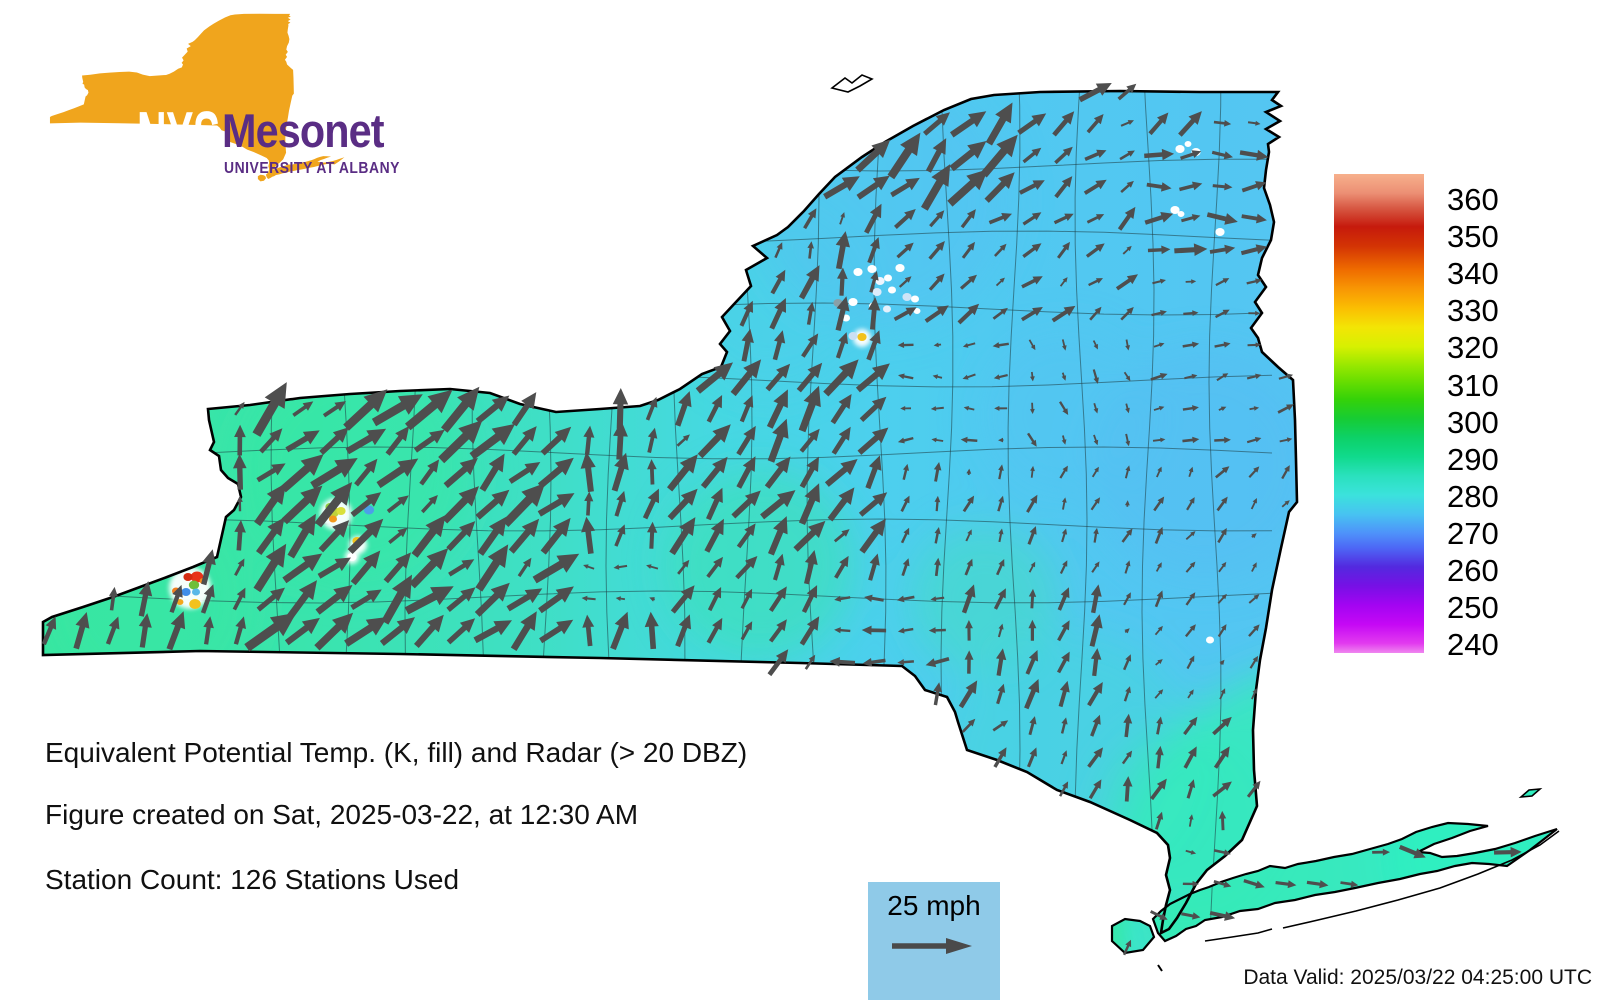  I want to click on colorbar-tick-label: 340, so click(1473, 274).